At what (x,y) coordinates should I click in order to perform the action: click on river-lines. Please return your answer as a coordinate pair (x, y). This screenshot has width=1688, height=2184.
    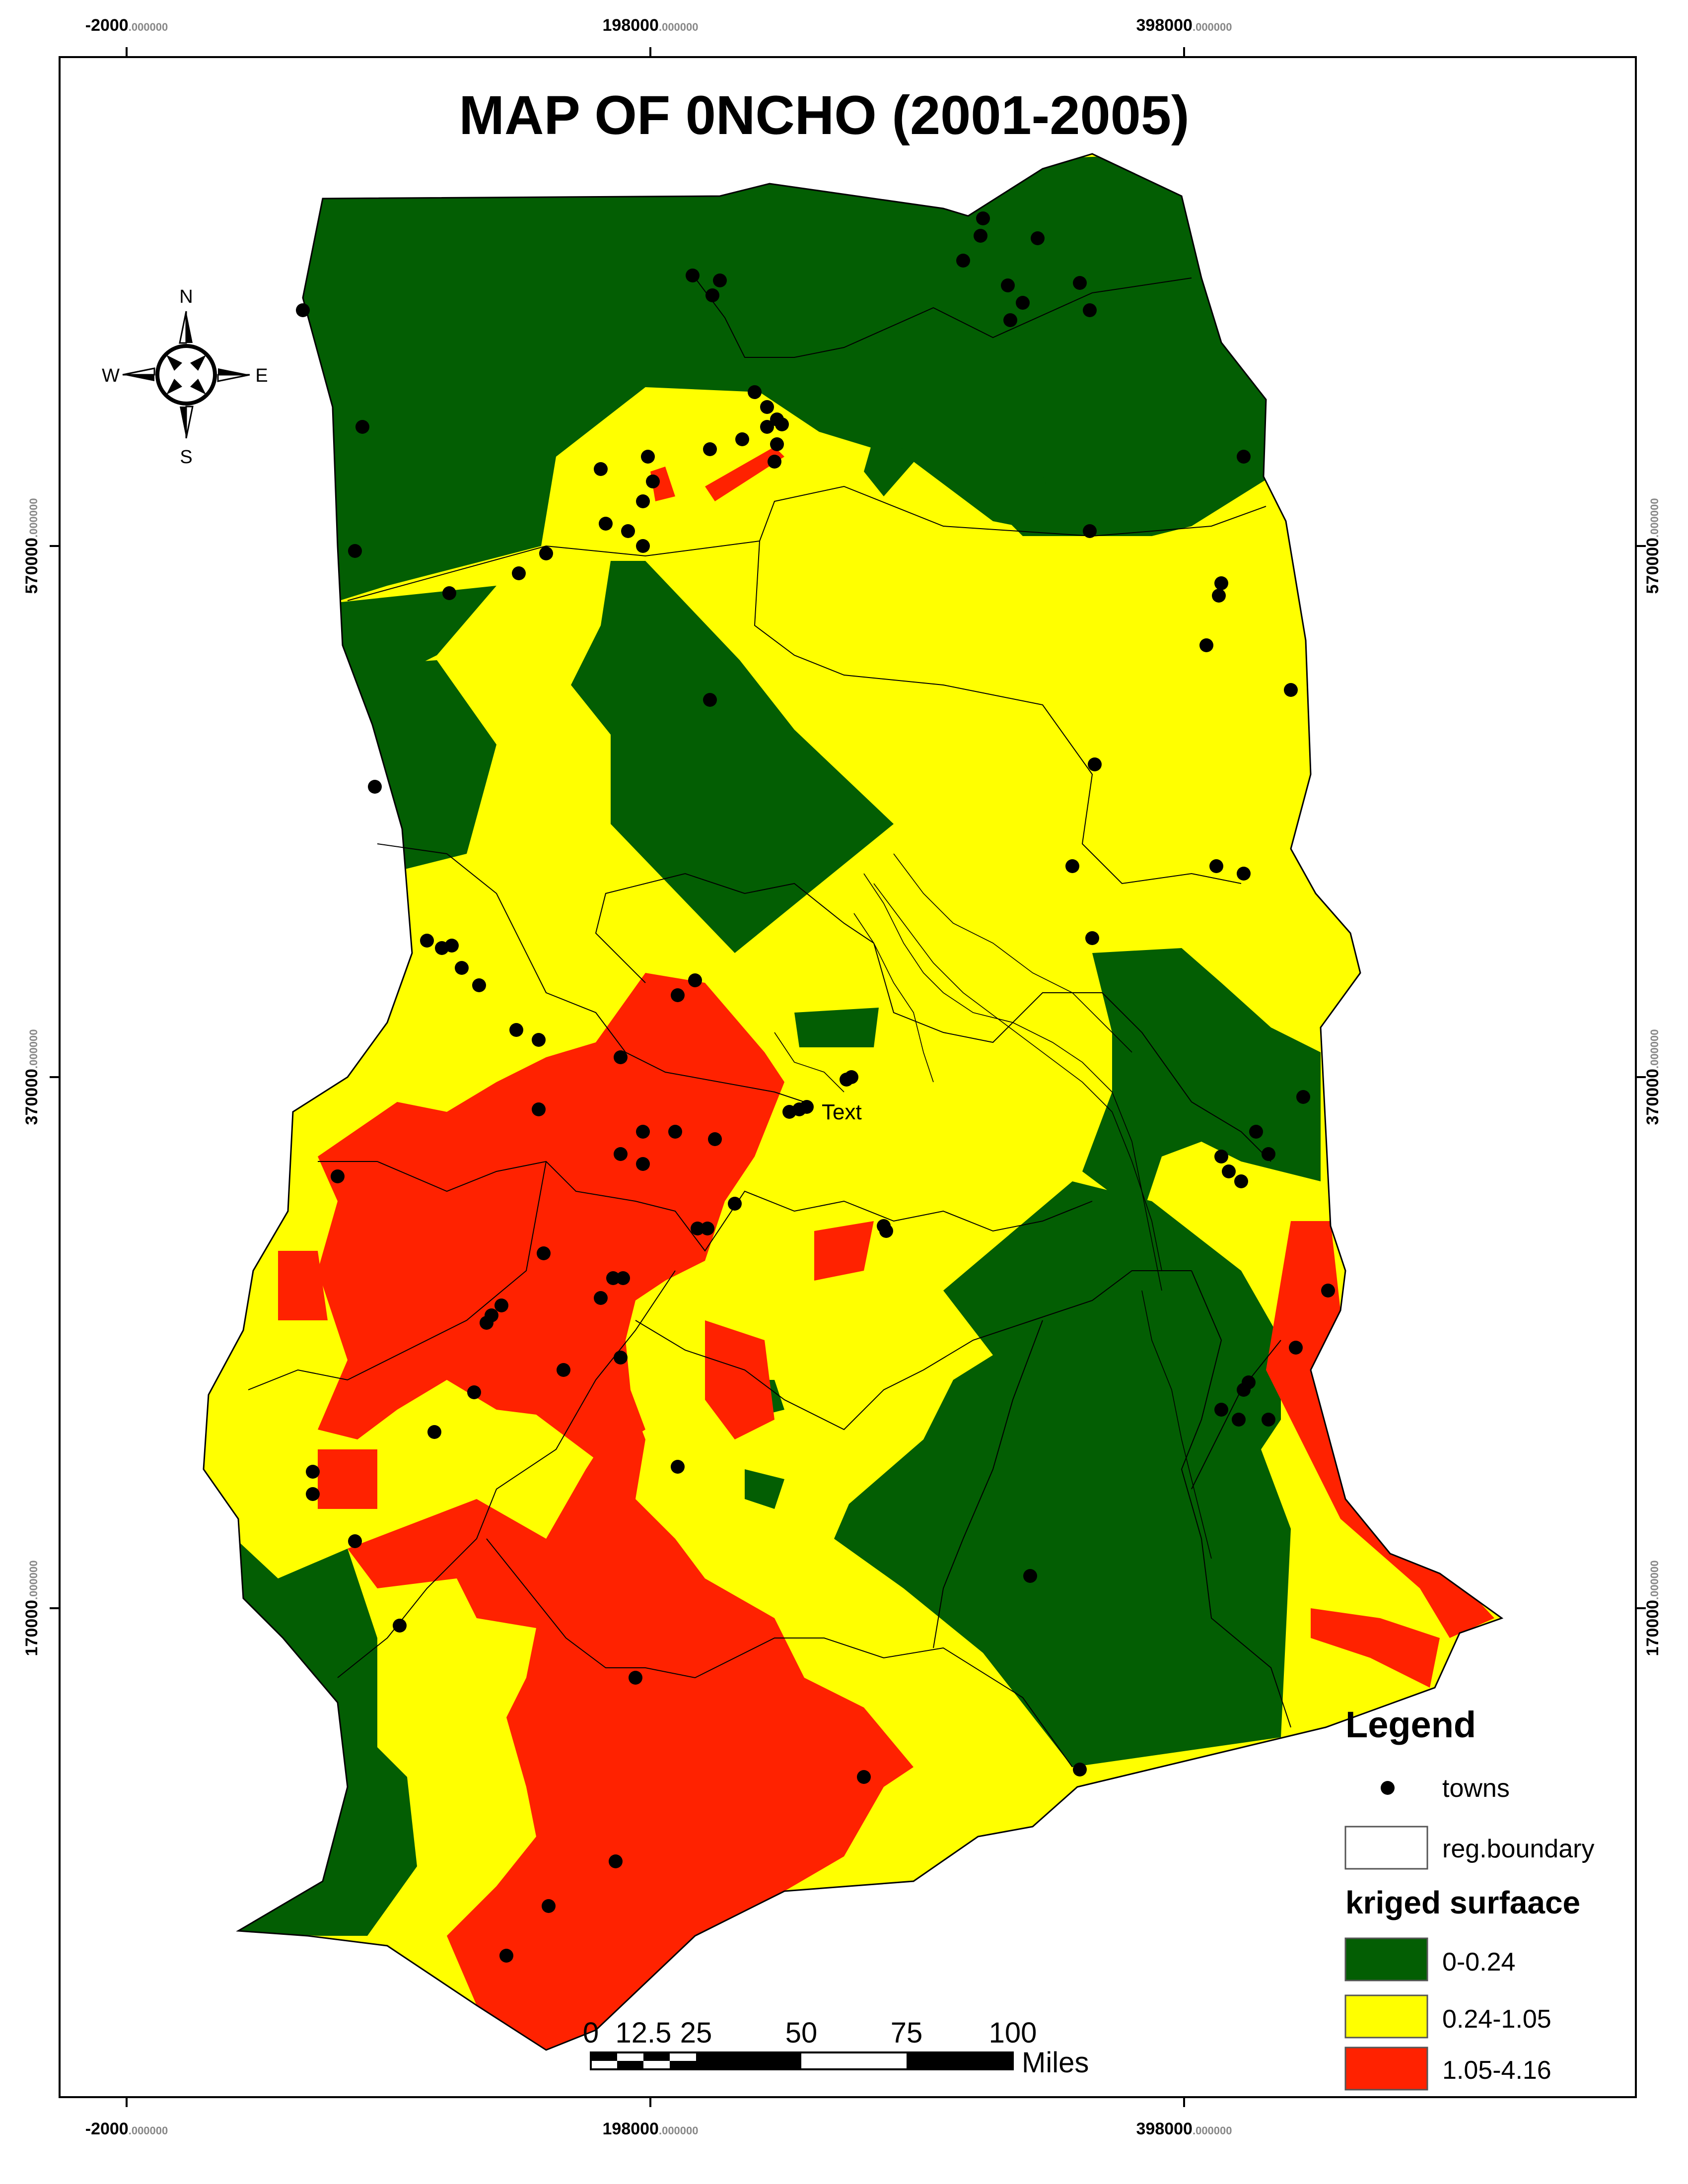
    Looking at the image, I should click on (993, 1206).